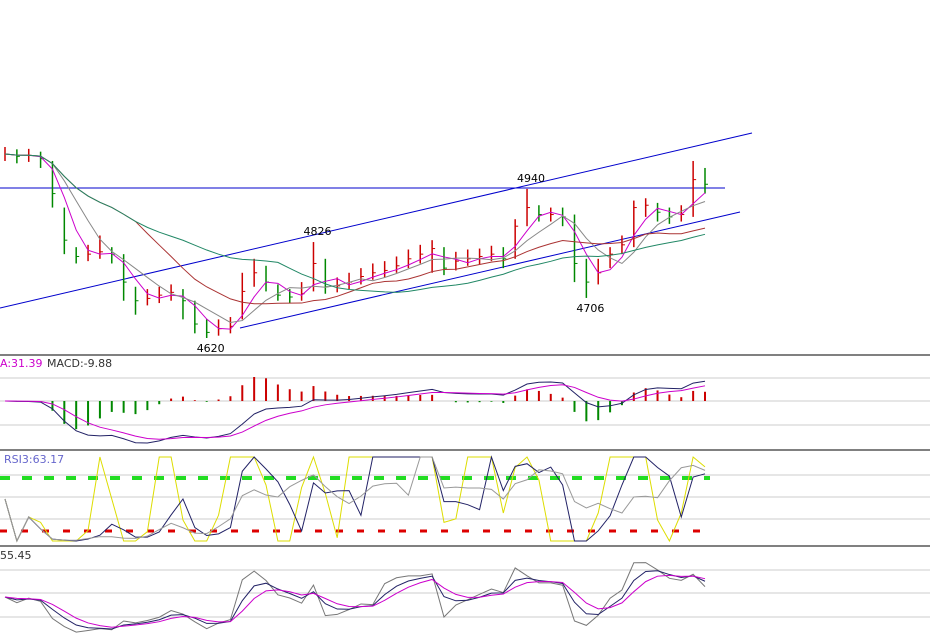 The width and height of the screenshot is (930, 641). Describe the element at coordinates (34, 459) in the screenshot. I see `rsi-value: RSI3:63.17` at that location.